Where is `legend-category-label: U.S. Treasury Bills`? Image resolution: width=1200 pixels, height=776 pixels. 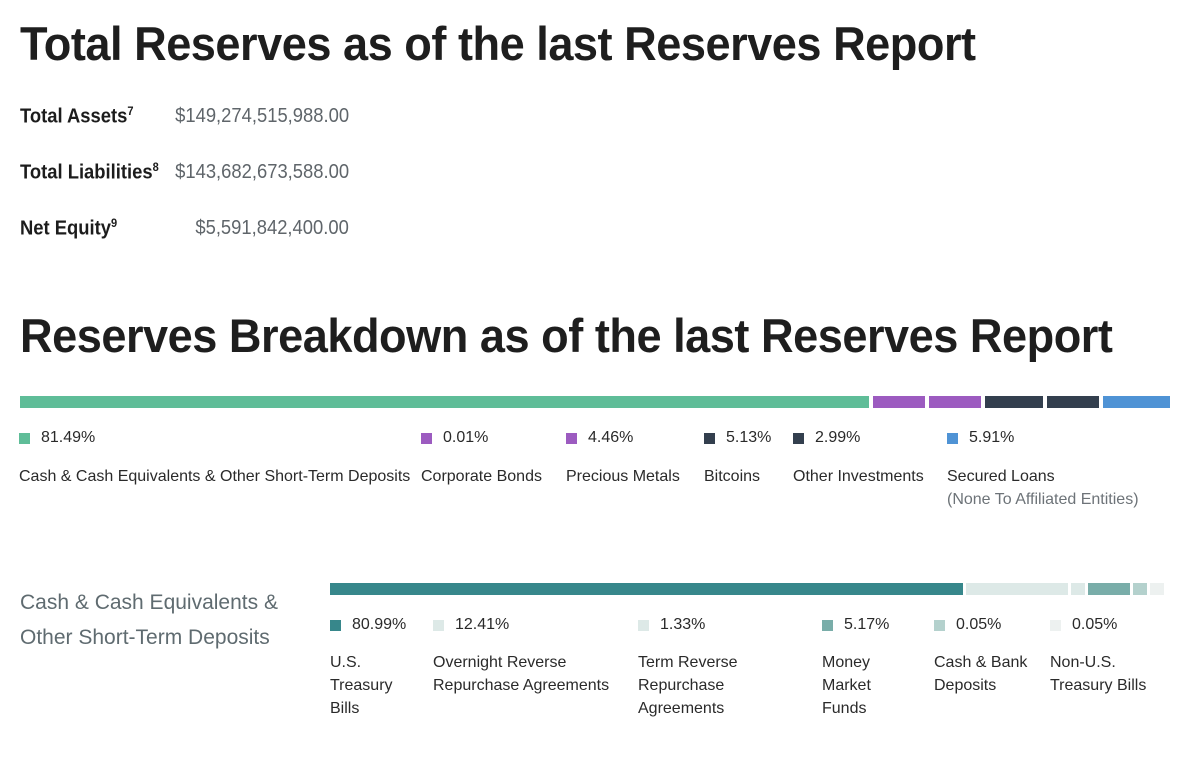
legend-category-label: U.S. Treasury Bills is located at coordinates (361, 685).